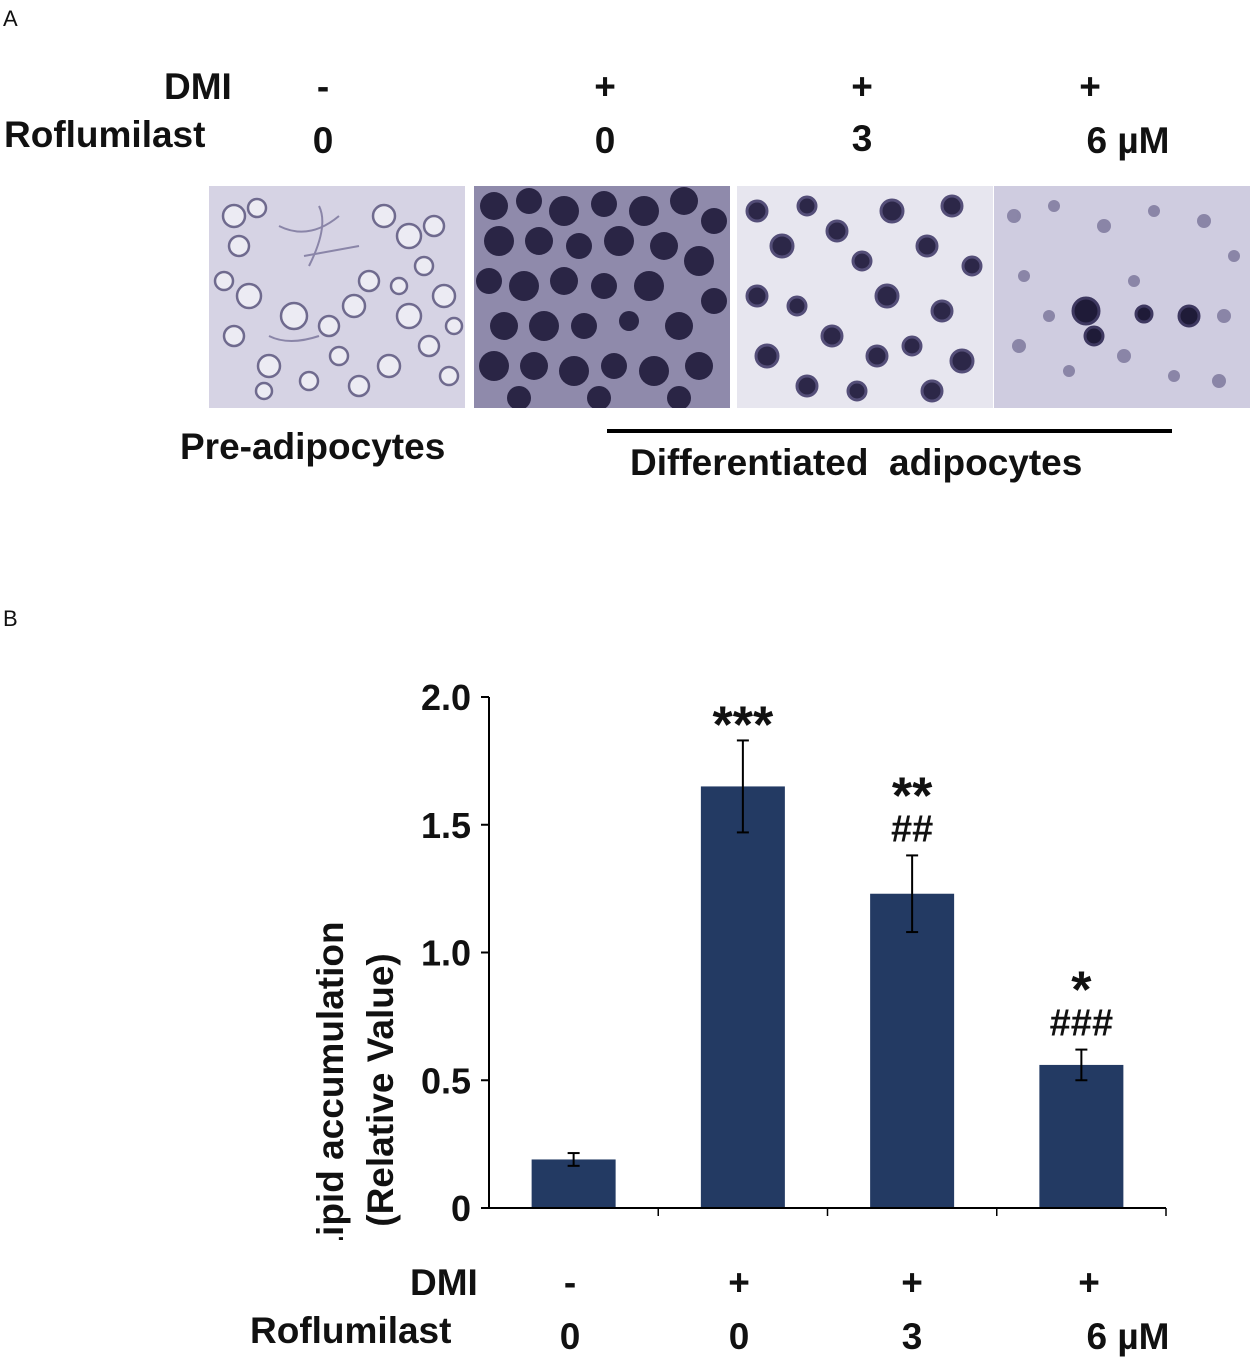  I want to click on significance-label-3-2: ##, so click(912, 829).